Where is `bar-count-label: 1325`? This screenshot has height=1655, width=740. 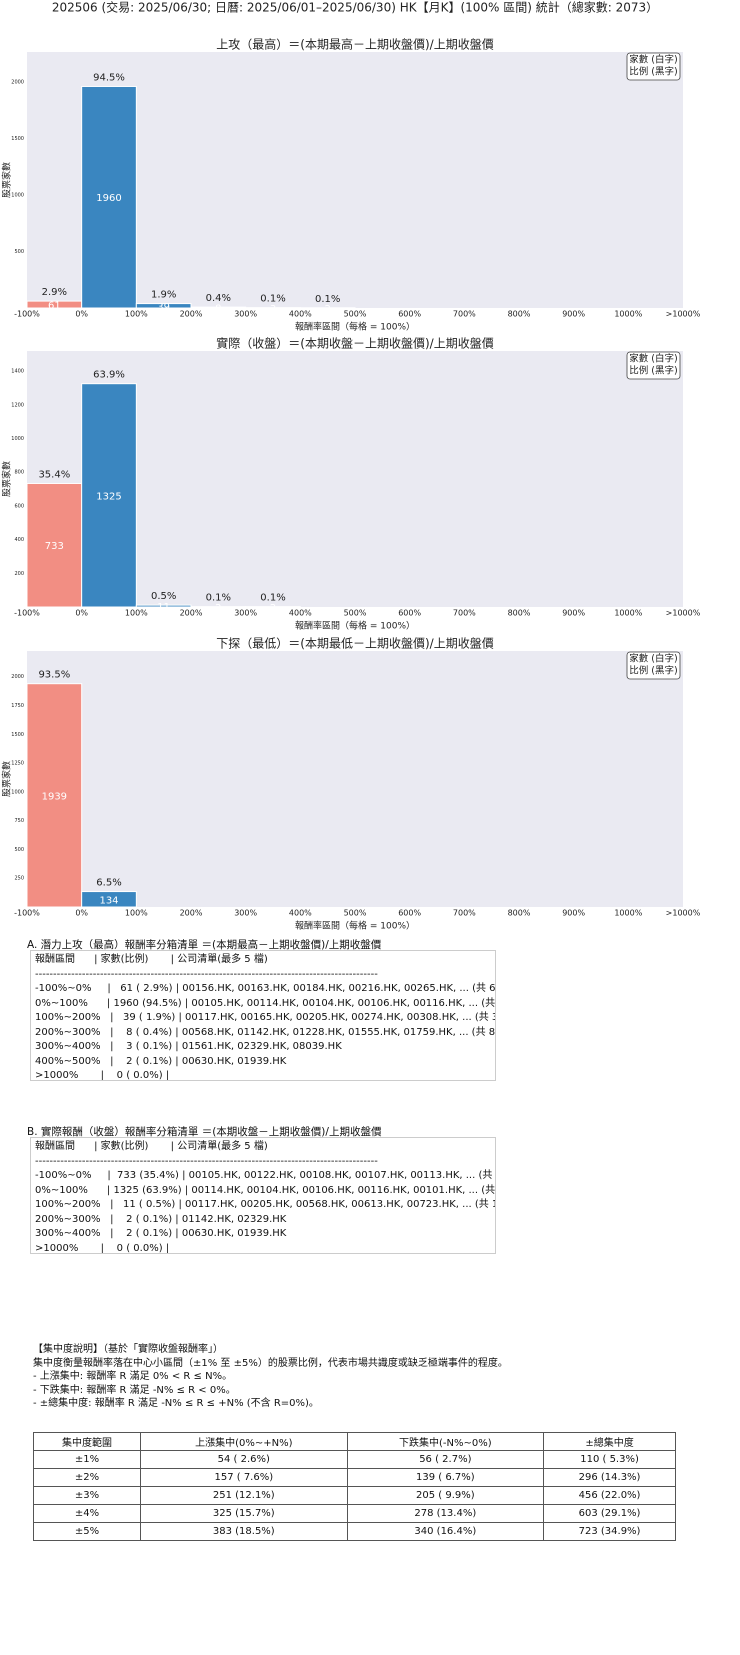
bar-count-label: 1325 is located at coordinates (108, 496).